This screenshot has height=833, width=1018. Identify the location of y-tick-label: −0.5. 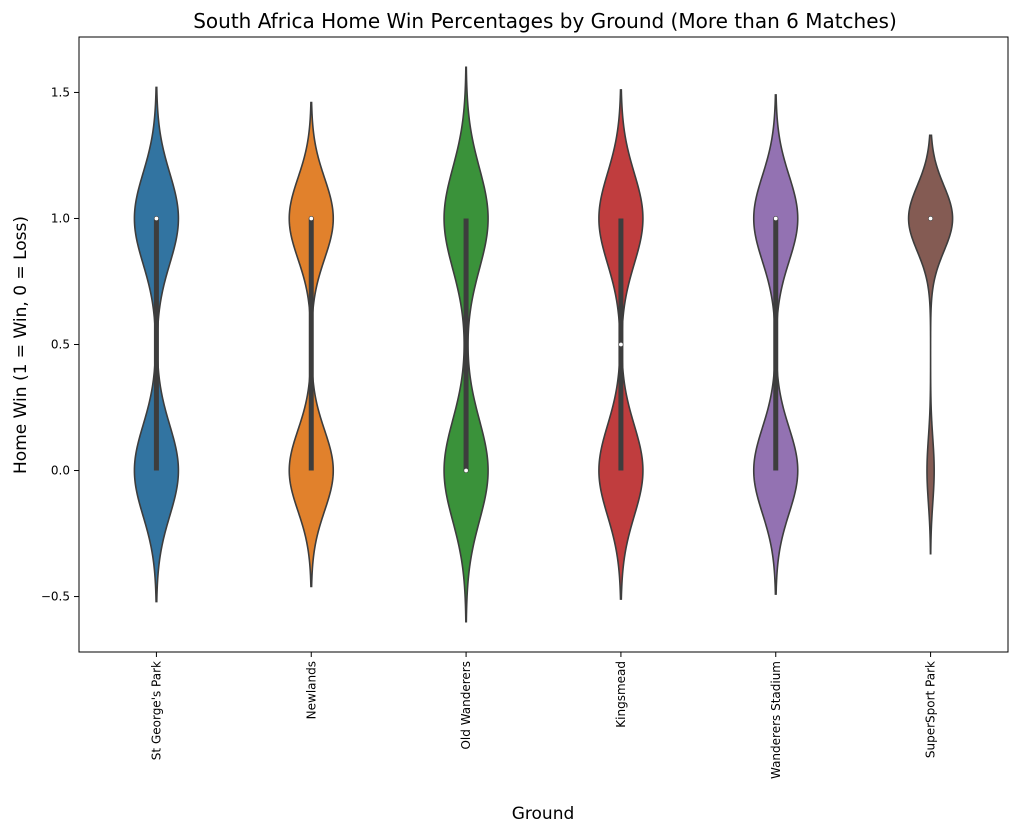
(55, 597).